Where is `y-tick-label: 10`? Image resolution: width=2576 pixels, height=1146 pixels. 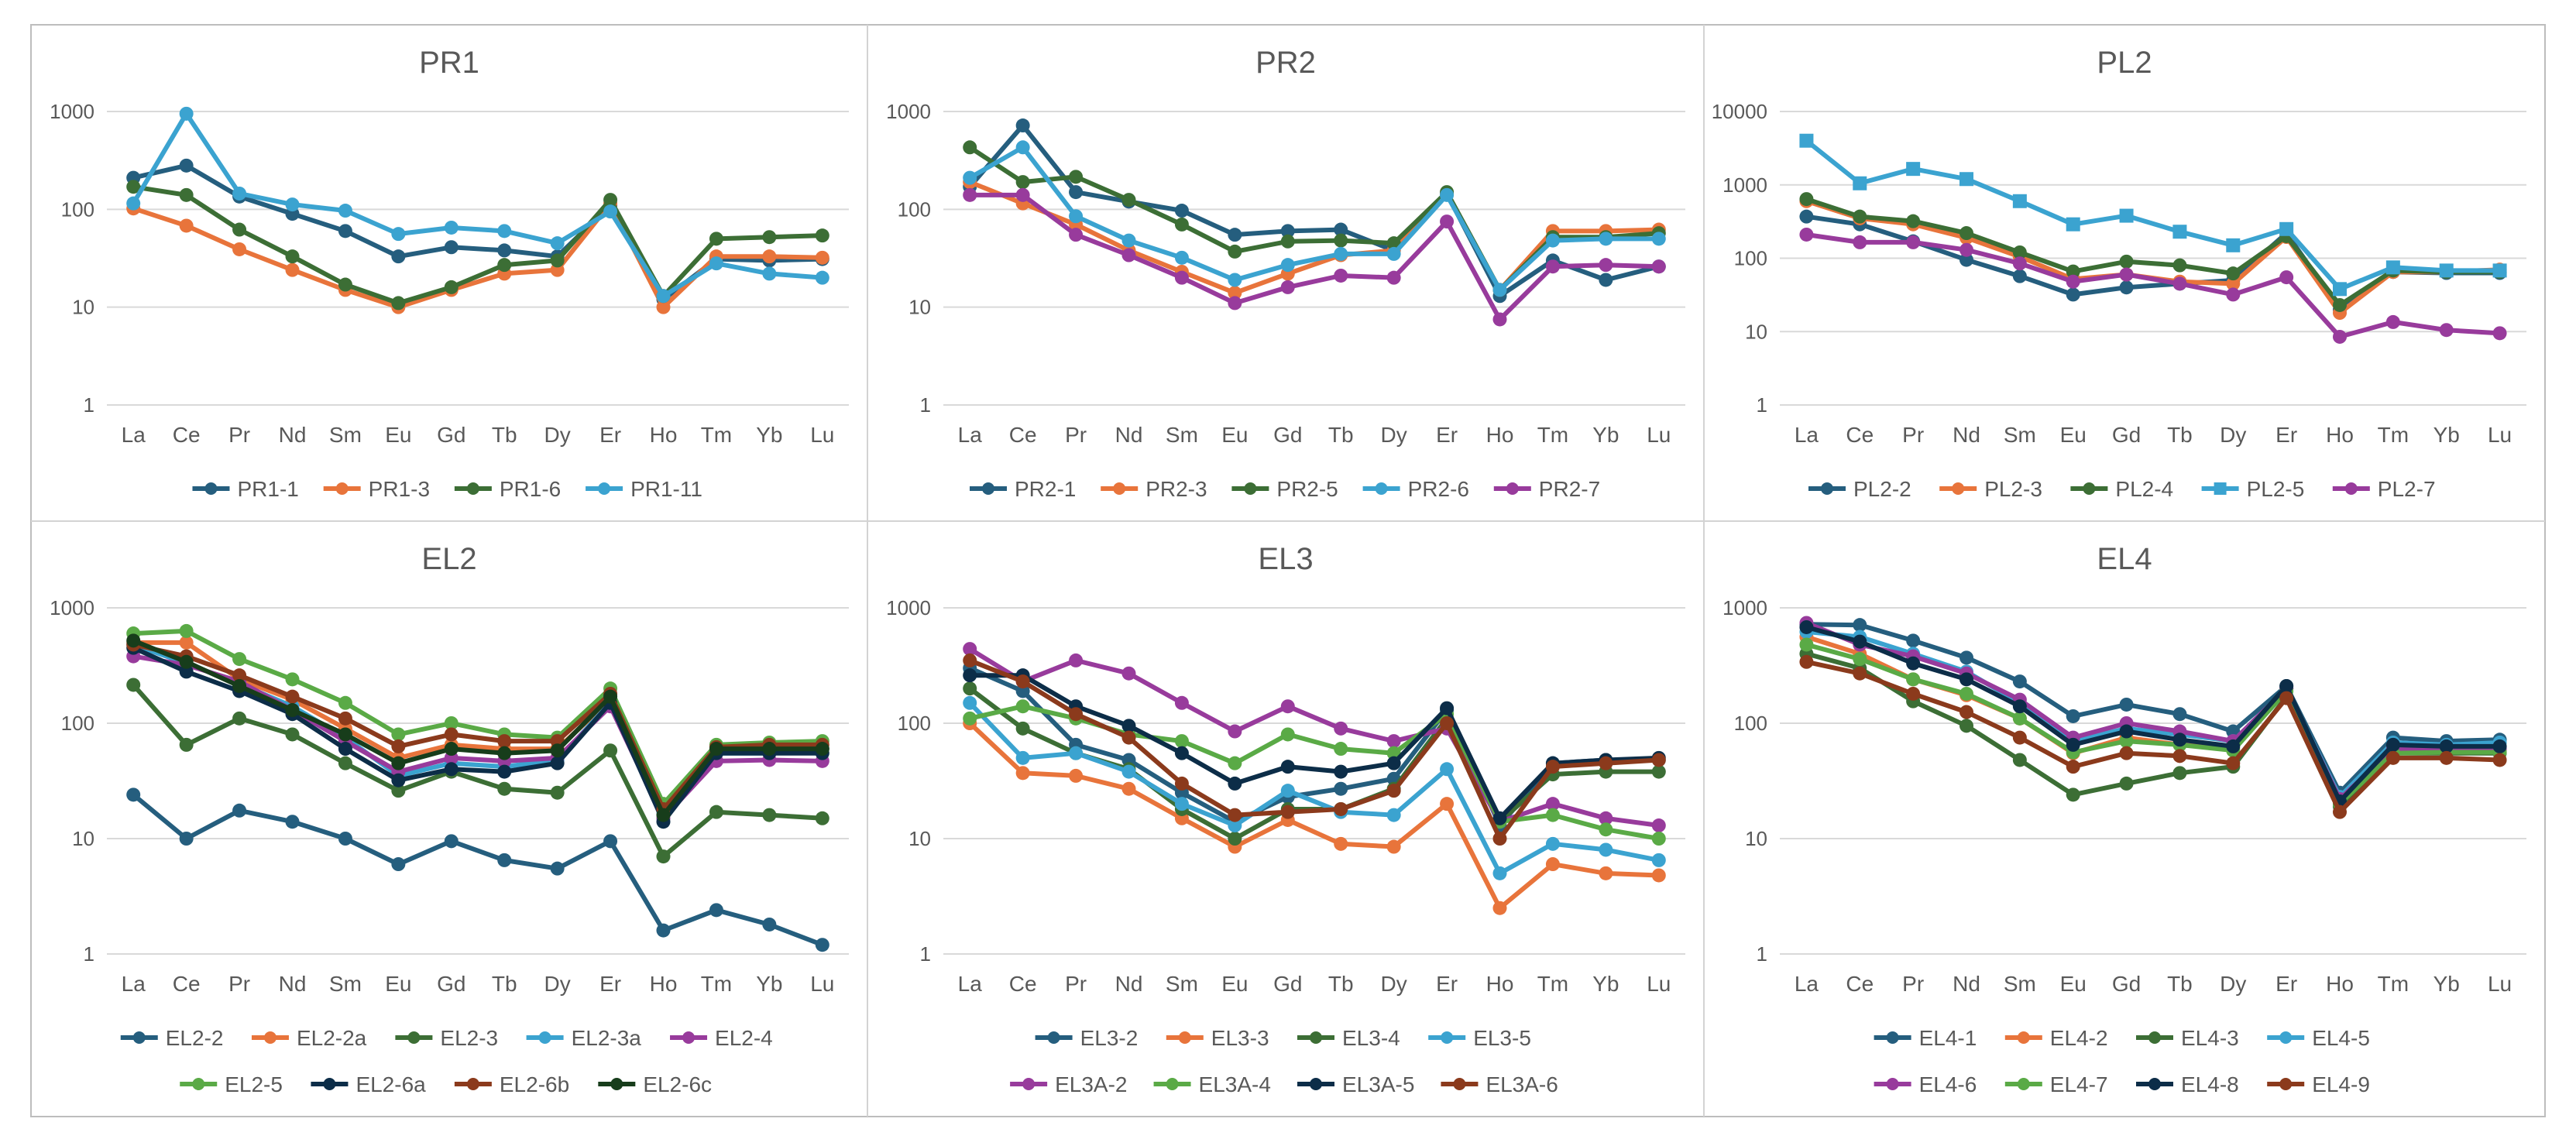
y-tick-label: 10 is located at coordinates (919, 838).